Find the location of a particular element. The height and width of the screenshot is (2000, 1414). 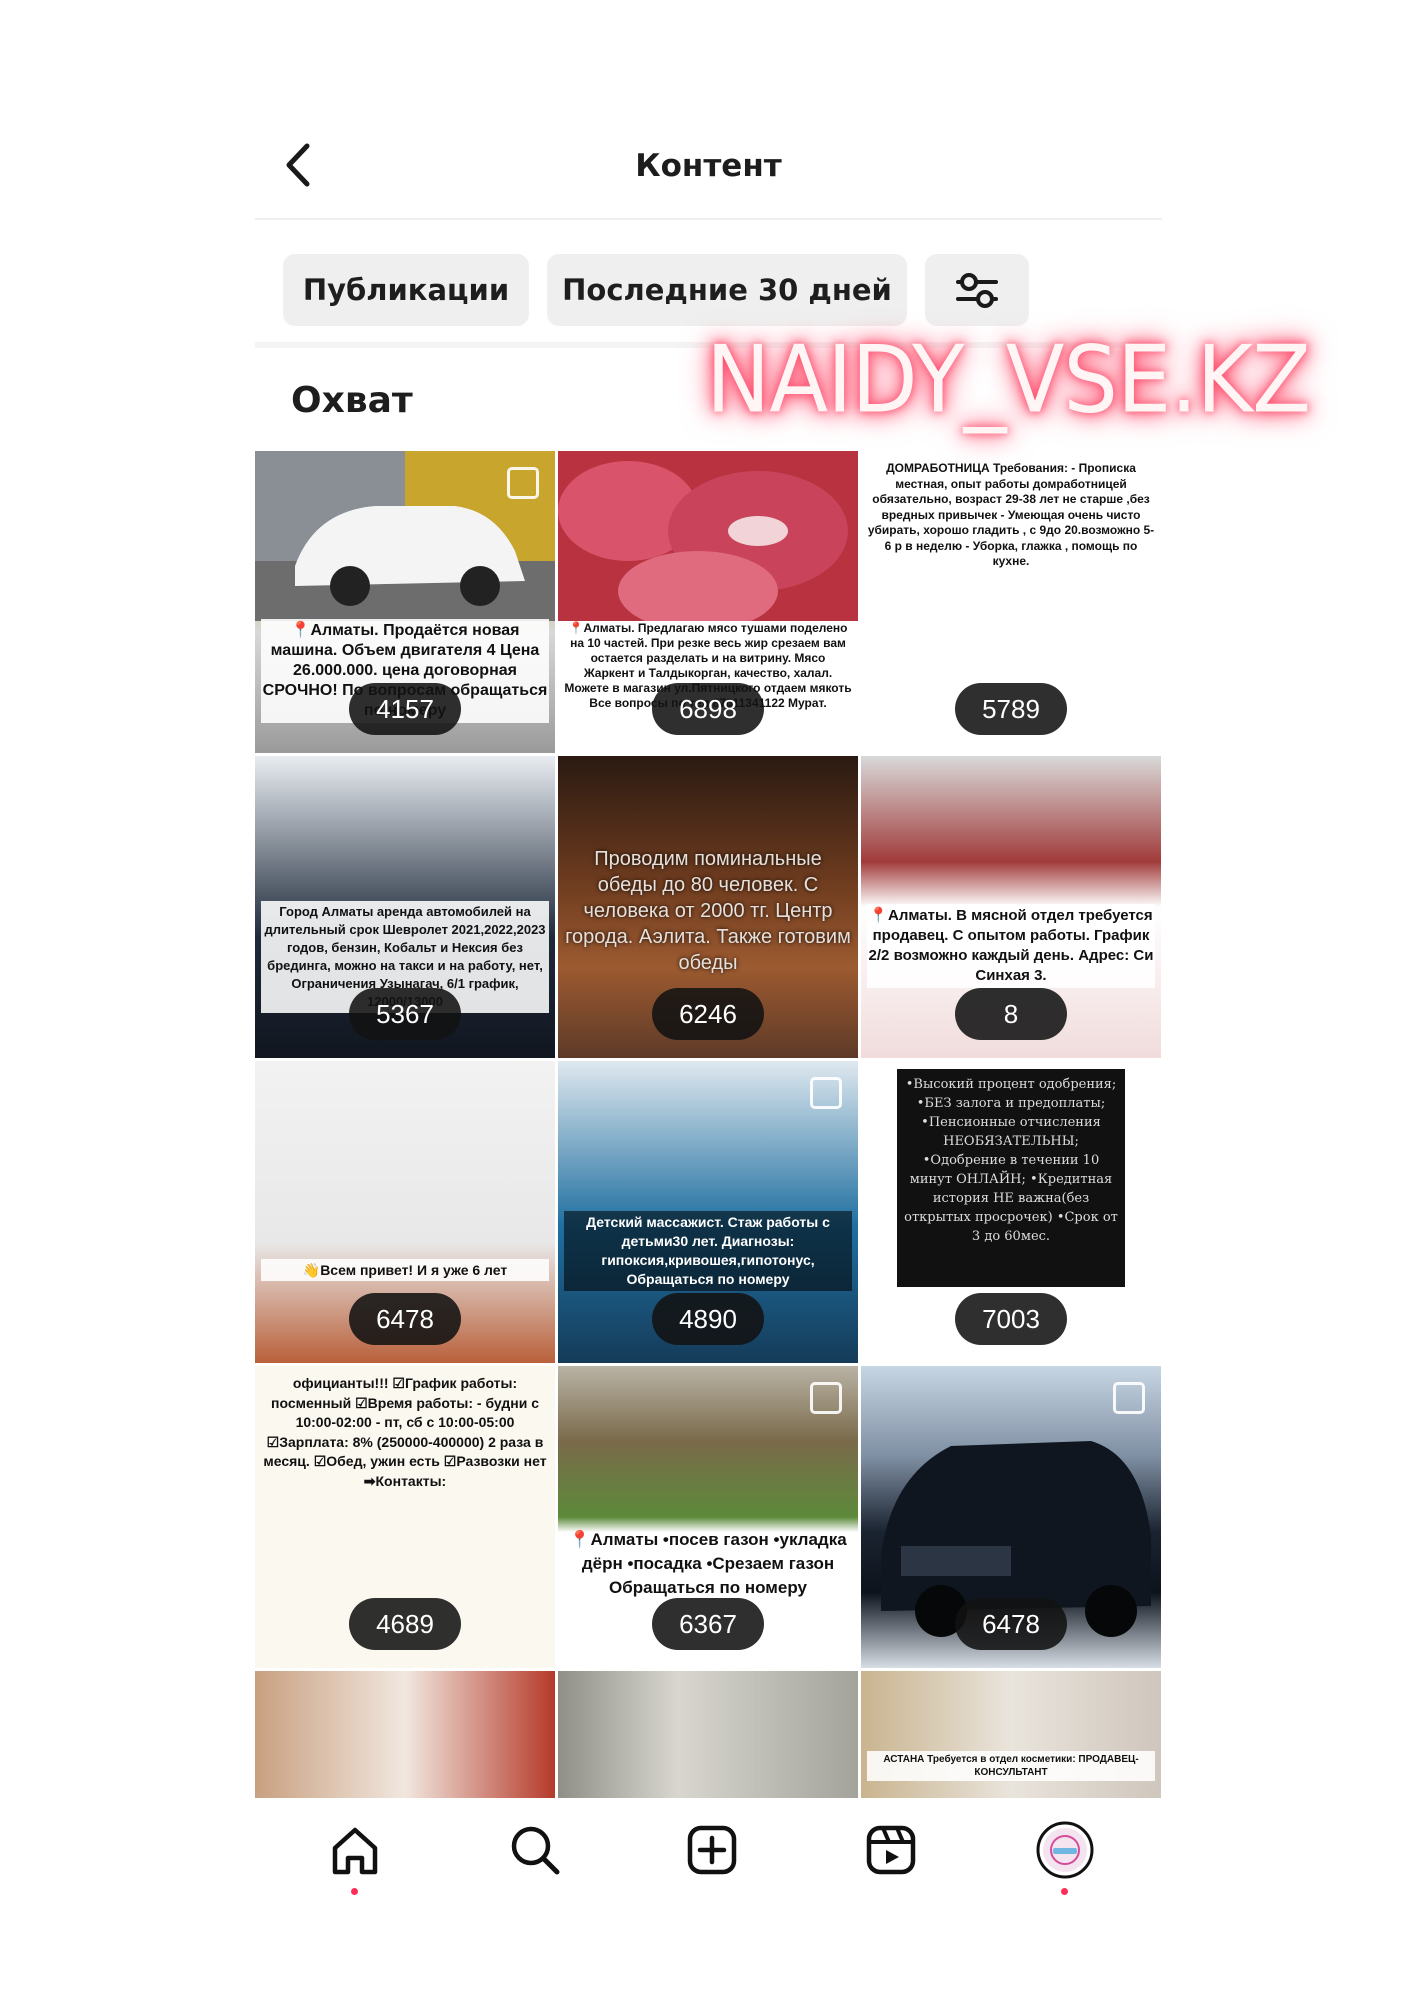

car-image is located at coordinates (405, 536).